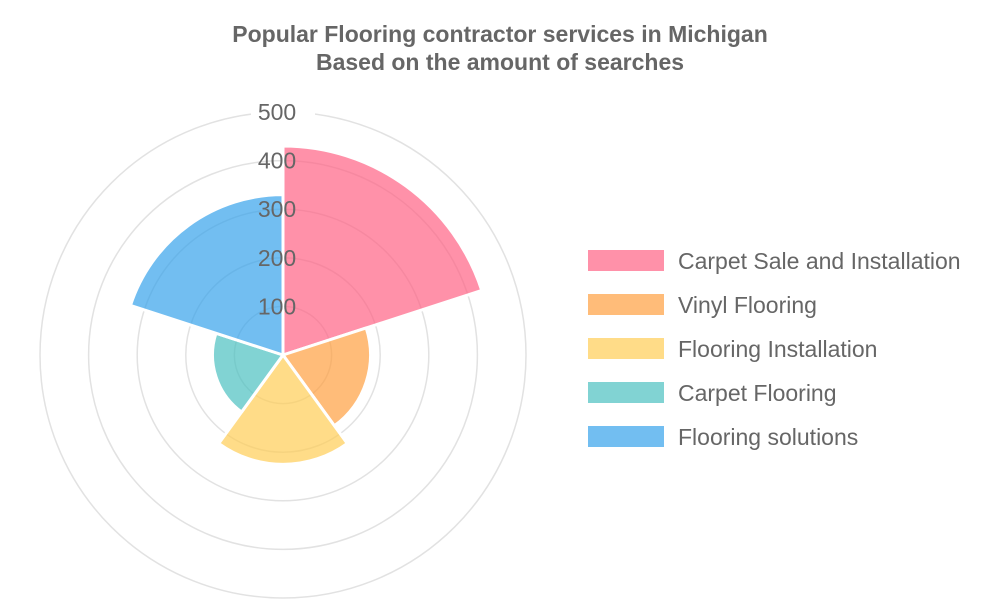  I want to click on legend-item-4: Flooring solutions, so click(723, 437).